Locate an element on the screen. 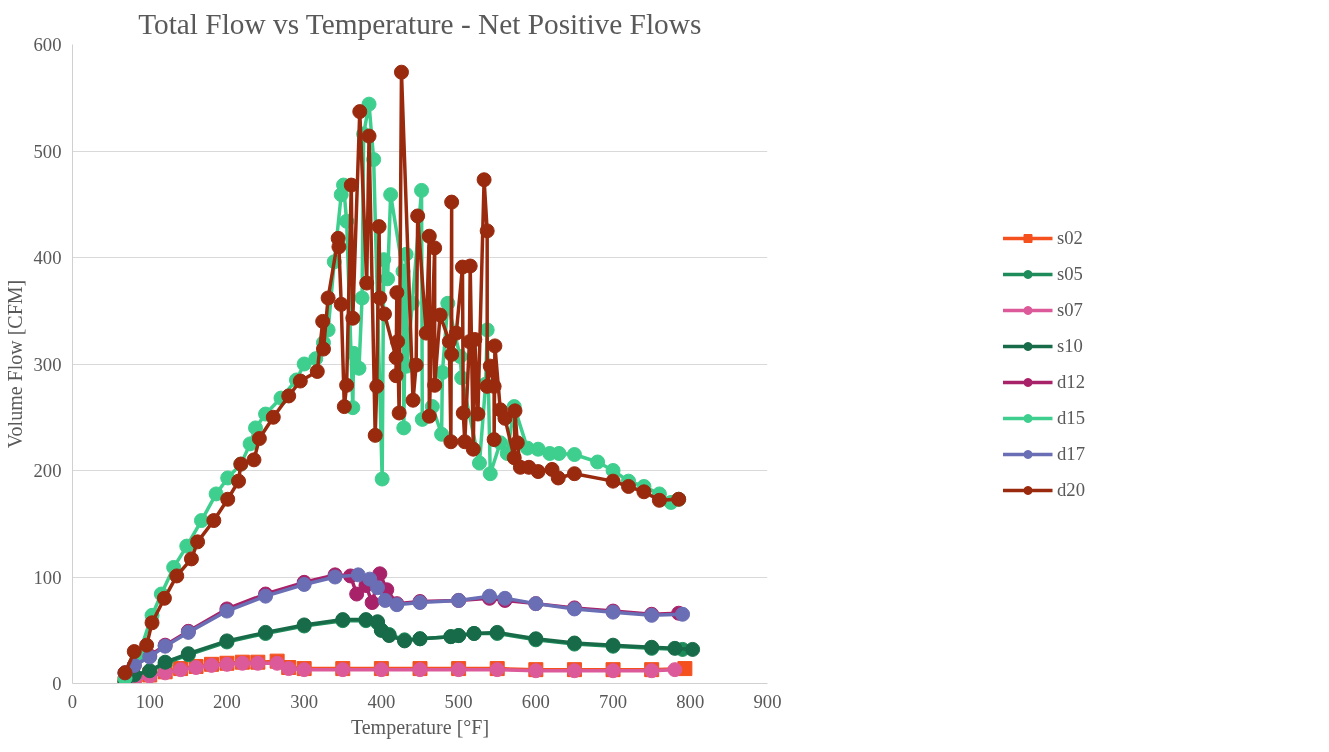  x-axis-title: Temperature [°F] is located at coordinates (420, 727).